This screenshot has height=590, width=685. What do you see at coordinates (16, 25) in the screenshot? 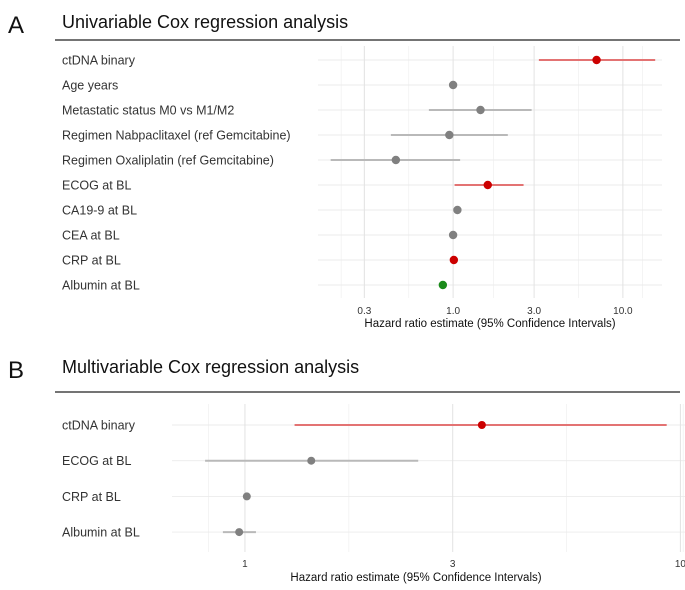
I see `panel-a-letter: A` at bounding box center [16, 25].